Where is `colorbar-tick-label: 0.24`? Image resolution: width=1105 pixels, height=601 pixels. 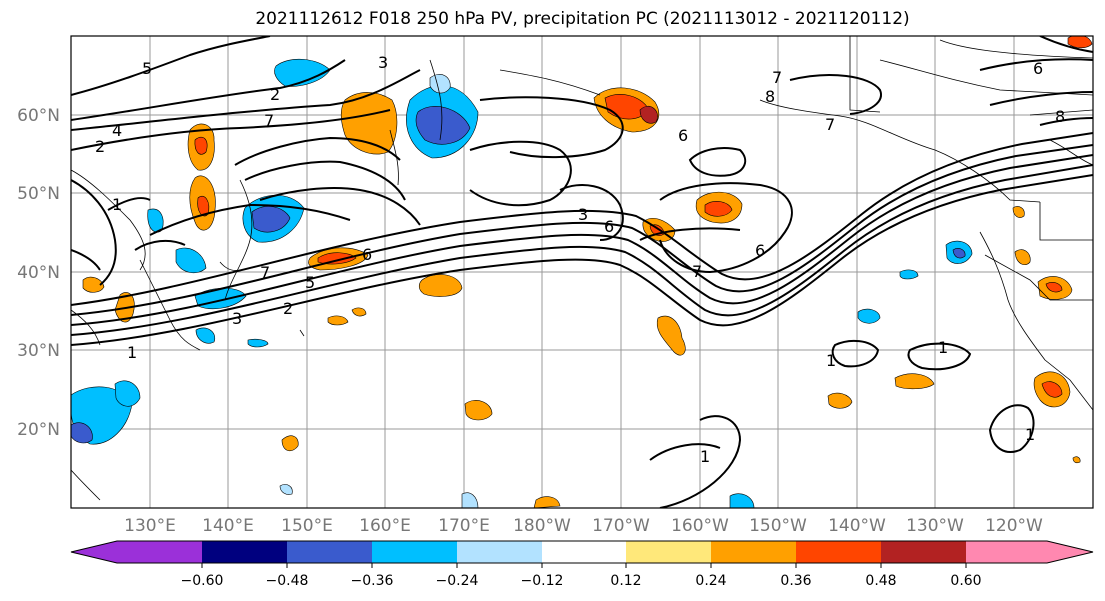 colorbar-tick-label: 0.24 is located at coordinates (710, 581).